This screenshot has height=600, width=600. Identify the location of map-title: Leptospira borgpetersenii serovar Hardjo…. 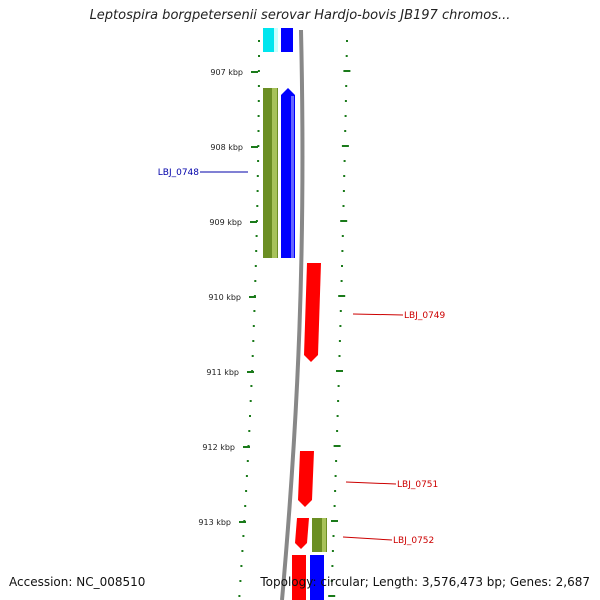
(300, 15).